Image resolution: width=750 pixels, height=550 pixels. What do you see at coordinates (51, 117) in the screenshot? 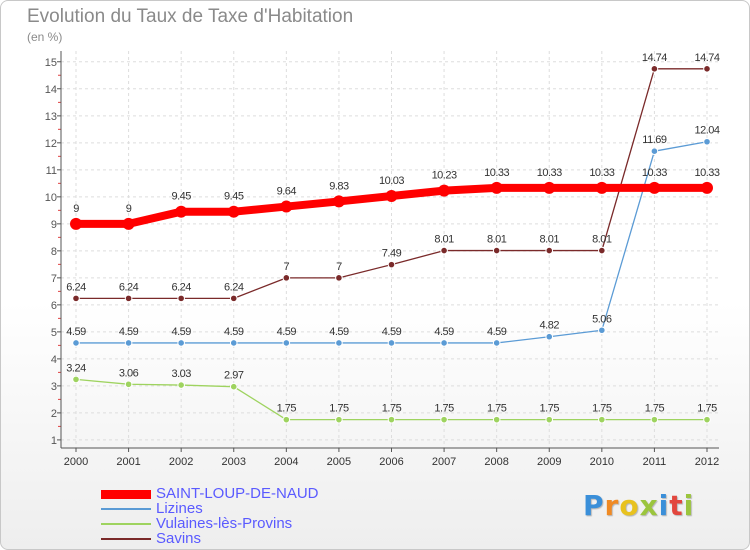
I see `y-tick-label: 13` at bounding box center [51, 117].